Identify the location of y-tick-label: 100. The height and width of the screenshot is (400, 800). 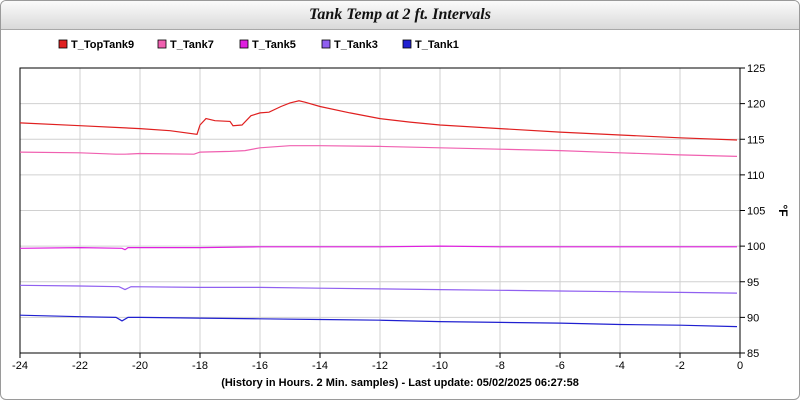
(756, 247).